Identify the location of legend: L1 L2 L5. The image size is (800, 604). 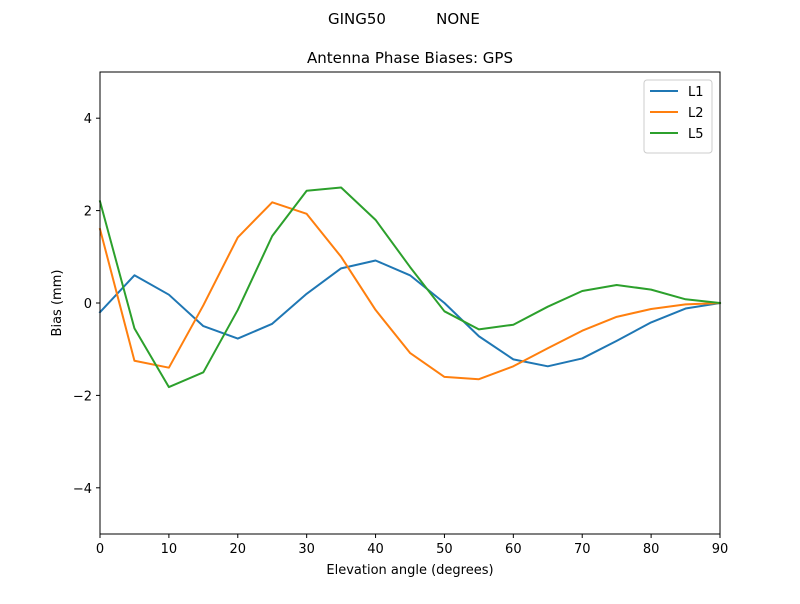
(678, 116).